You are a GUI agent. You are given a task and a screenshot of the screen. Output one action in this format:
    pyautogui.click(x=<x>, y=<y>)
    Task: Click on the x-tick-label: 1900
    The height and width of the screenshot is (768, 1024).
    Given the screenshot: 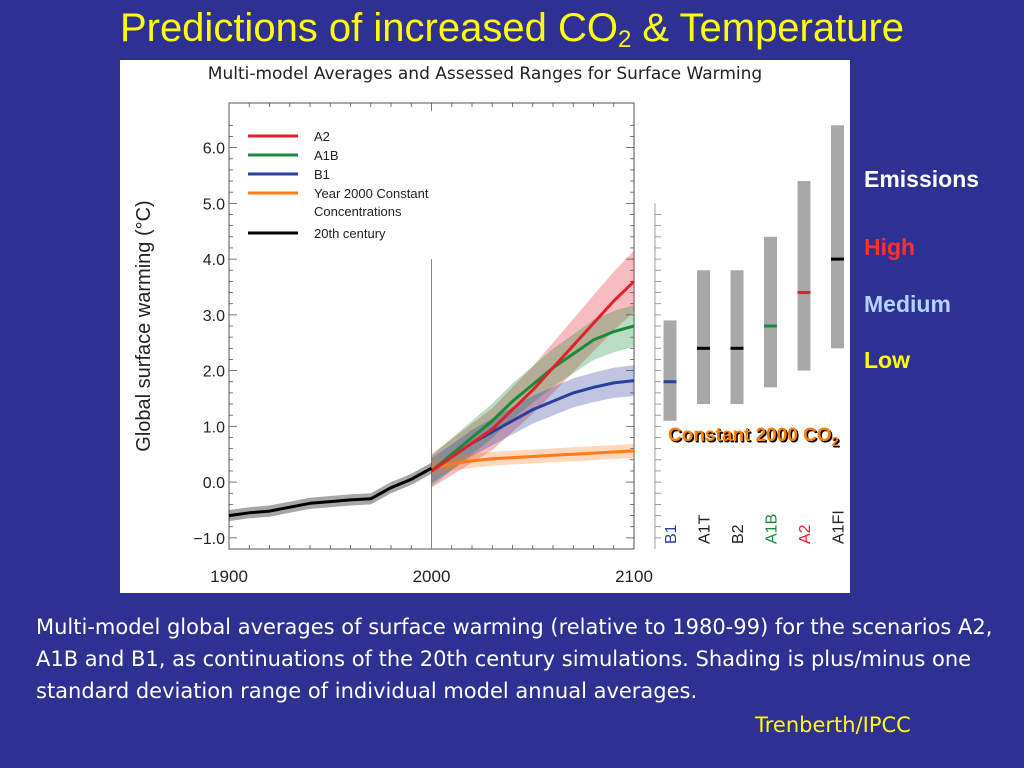 What is the action you would take?
    pyautogui.click(x=229, y=576)
    